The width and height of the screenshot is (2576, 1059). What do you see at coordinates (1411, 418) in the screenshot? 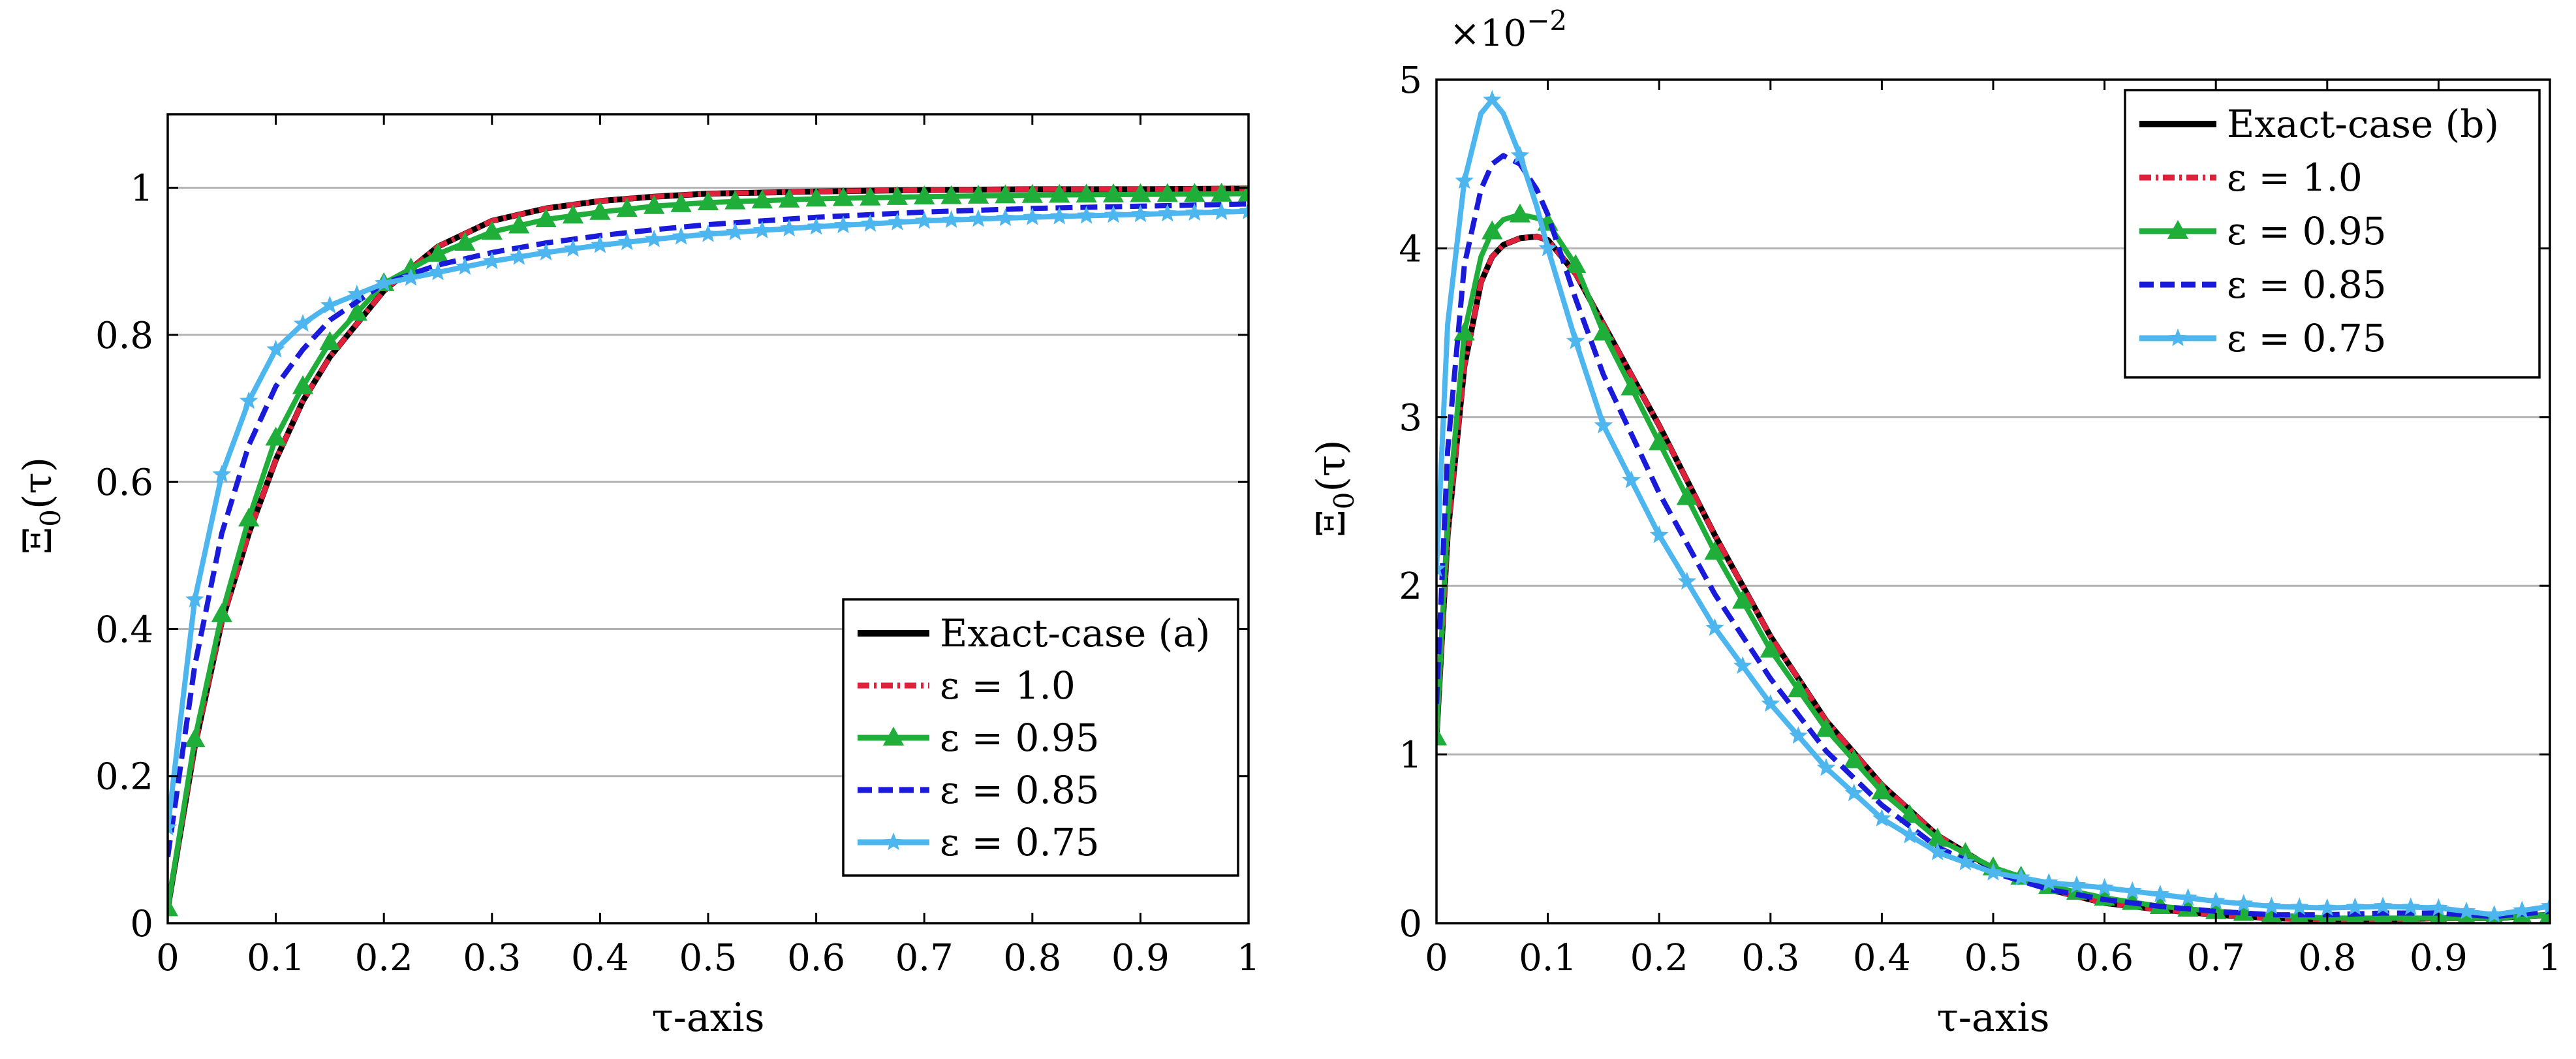
I see `y-tick-label: 3` at bounding box center [1411, 418].